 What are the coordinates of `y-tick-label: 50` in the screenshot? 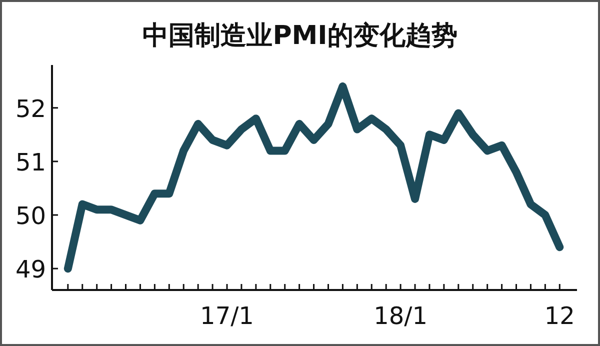 It's located at (30, 216).